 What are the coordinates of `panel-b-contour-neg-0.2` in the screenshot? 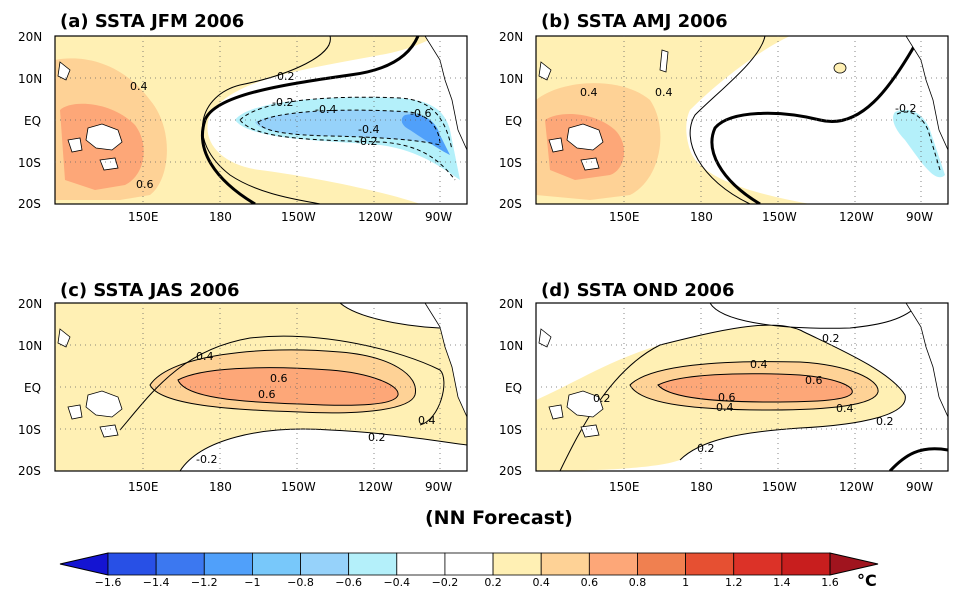 It's located at (918, 141).